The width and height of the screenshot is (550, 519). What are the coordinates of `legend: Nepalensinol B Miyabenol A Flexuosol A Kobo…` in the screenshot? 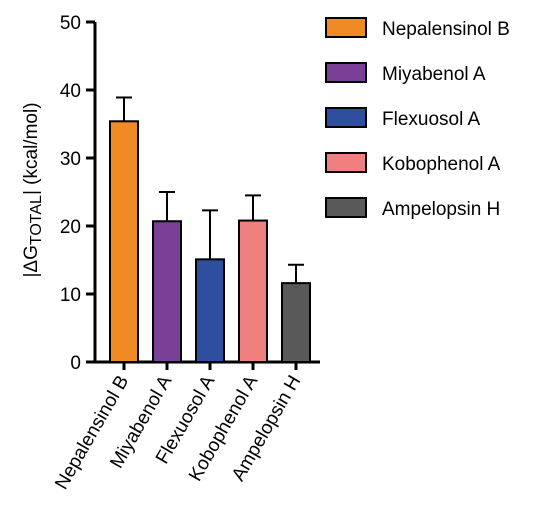 It's located at (417, 118).